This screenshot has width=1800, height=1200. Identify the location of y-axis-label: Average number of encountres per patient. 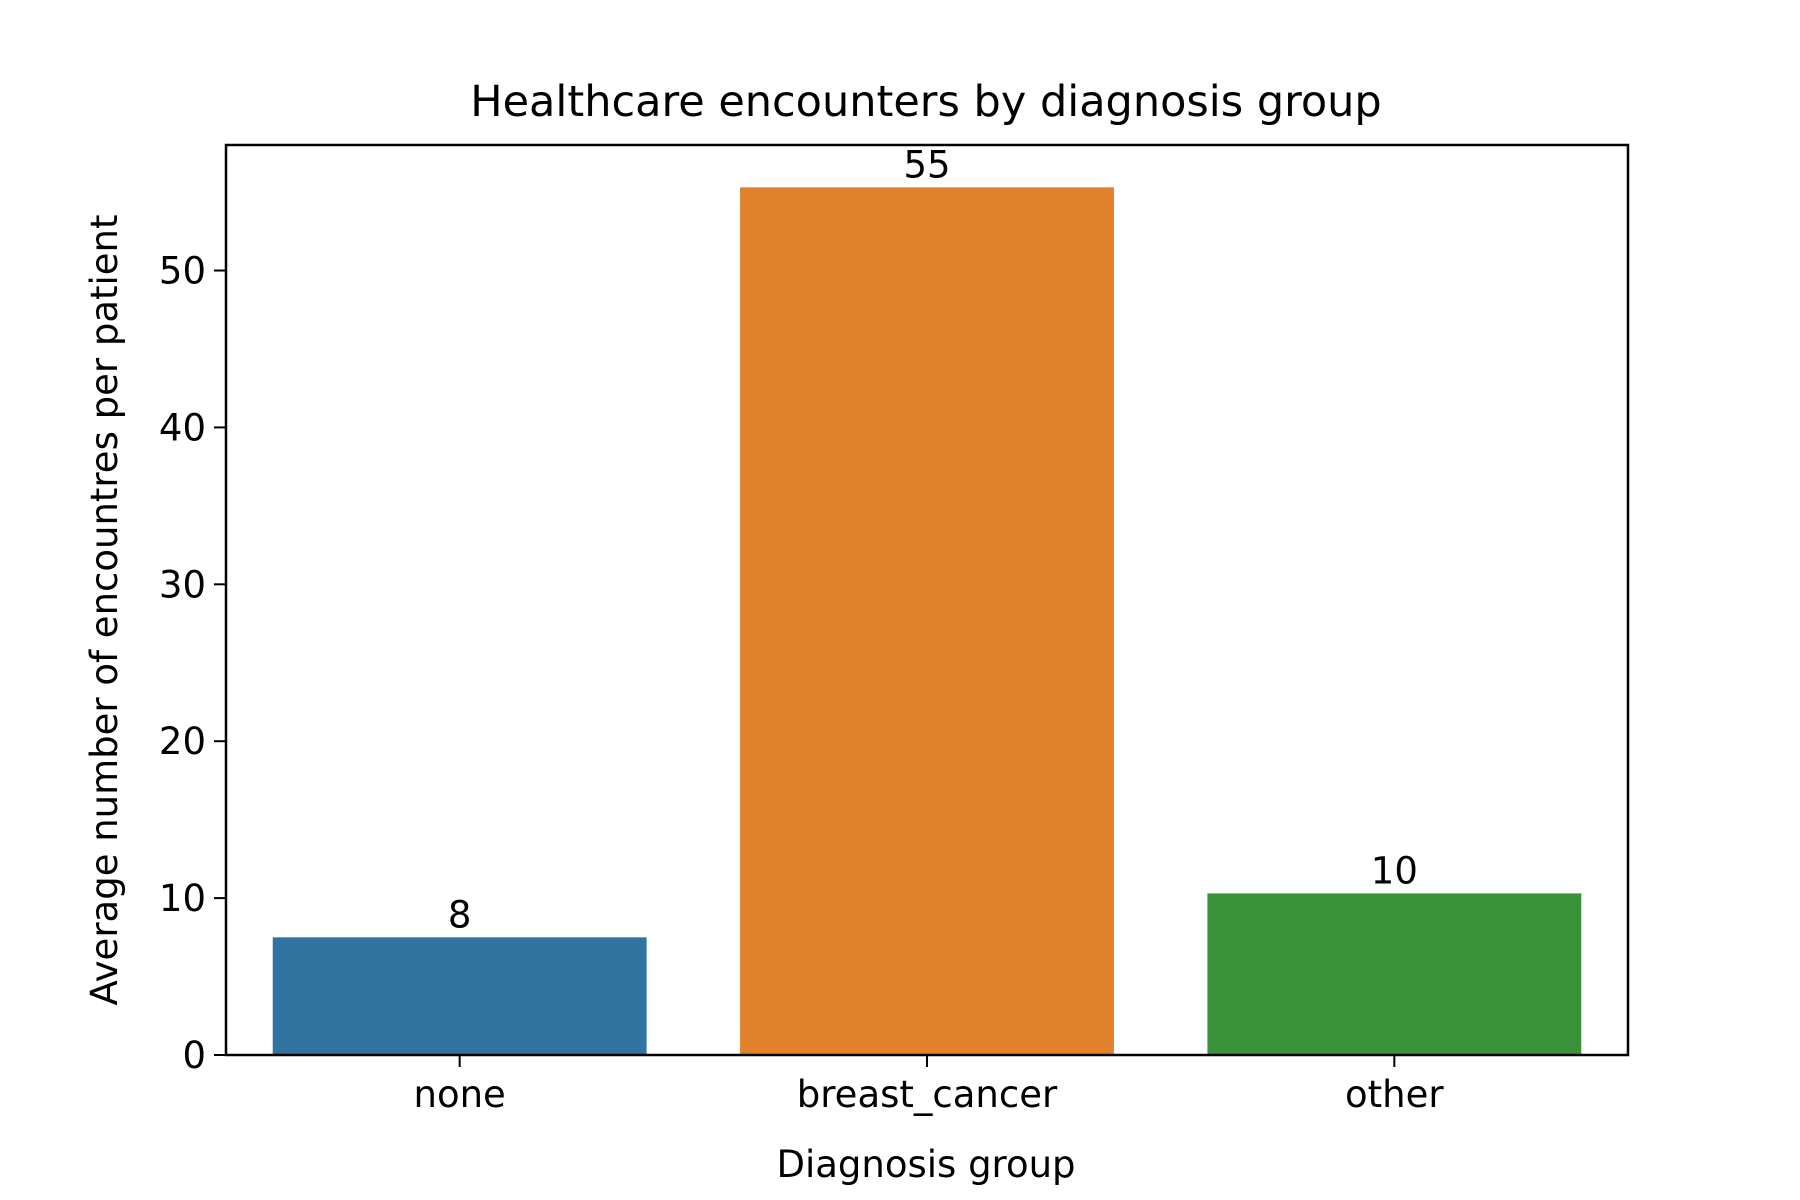
(104, 610).